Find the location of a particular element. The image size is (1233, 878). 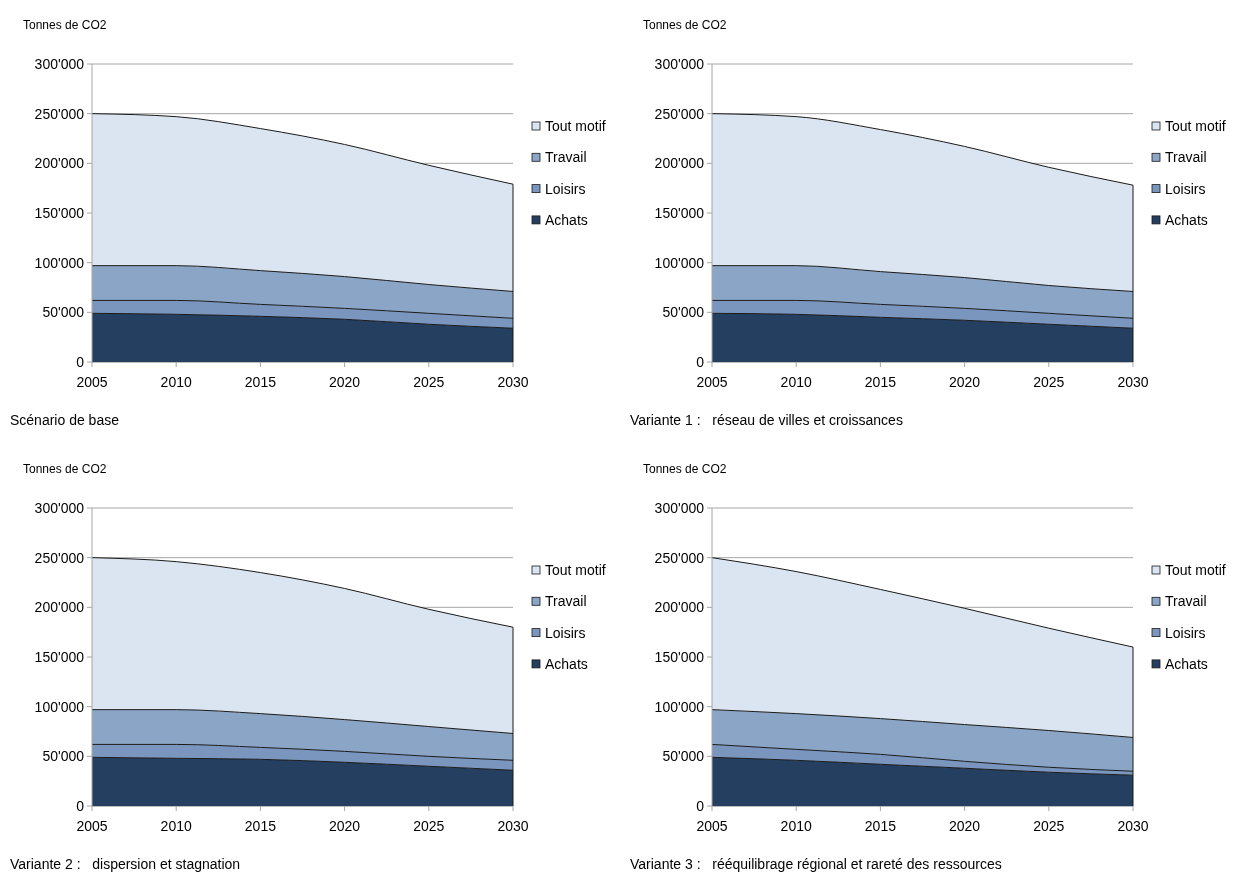

text: Variante 2 : dispersion et stagnation is located at coordinates (125, 864).